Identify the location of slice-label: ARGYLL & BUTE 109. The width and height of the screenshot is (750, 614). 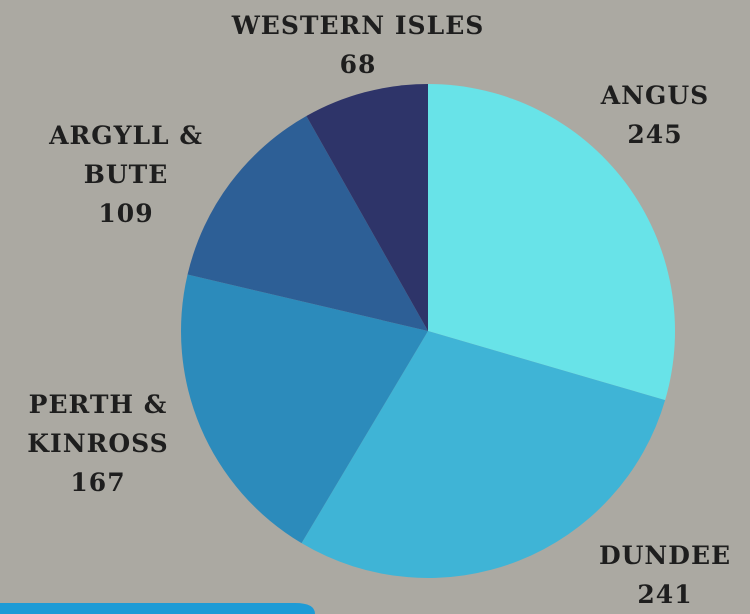
(126, 174).